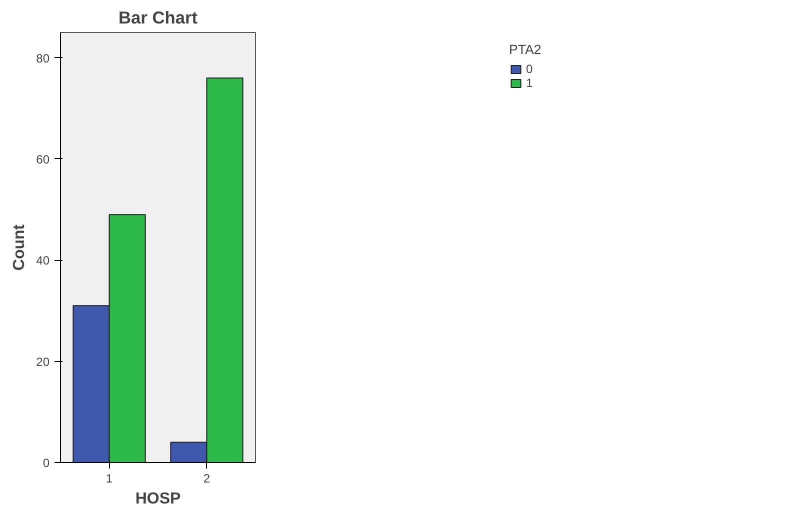  What do you see at coordinates (43, 261) in the screenshot?
I see `y-tick-label: 40` at bounding box center [43, 261].